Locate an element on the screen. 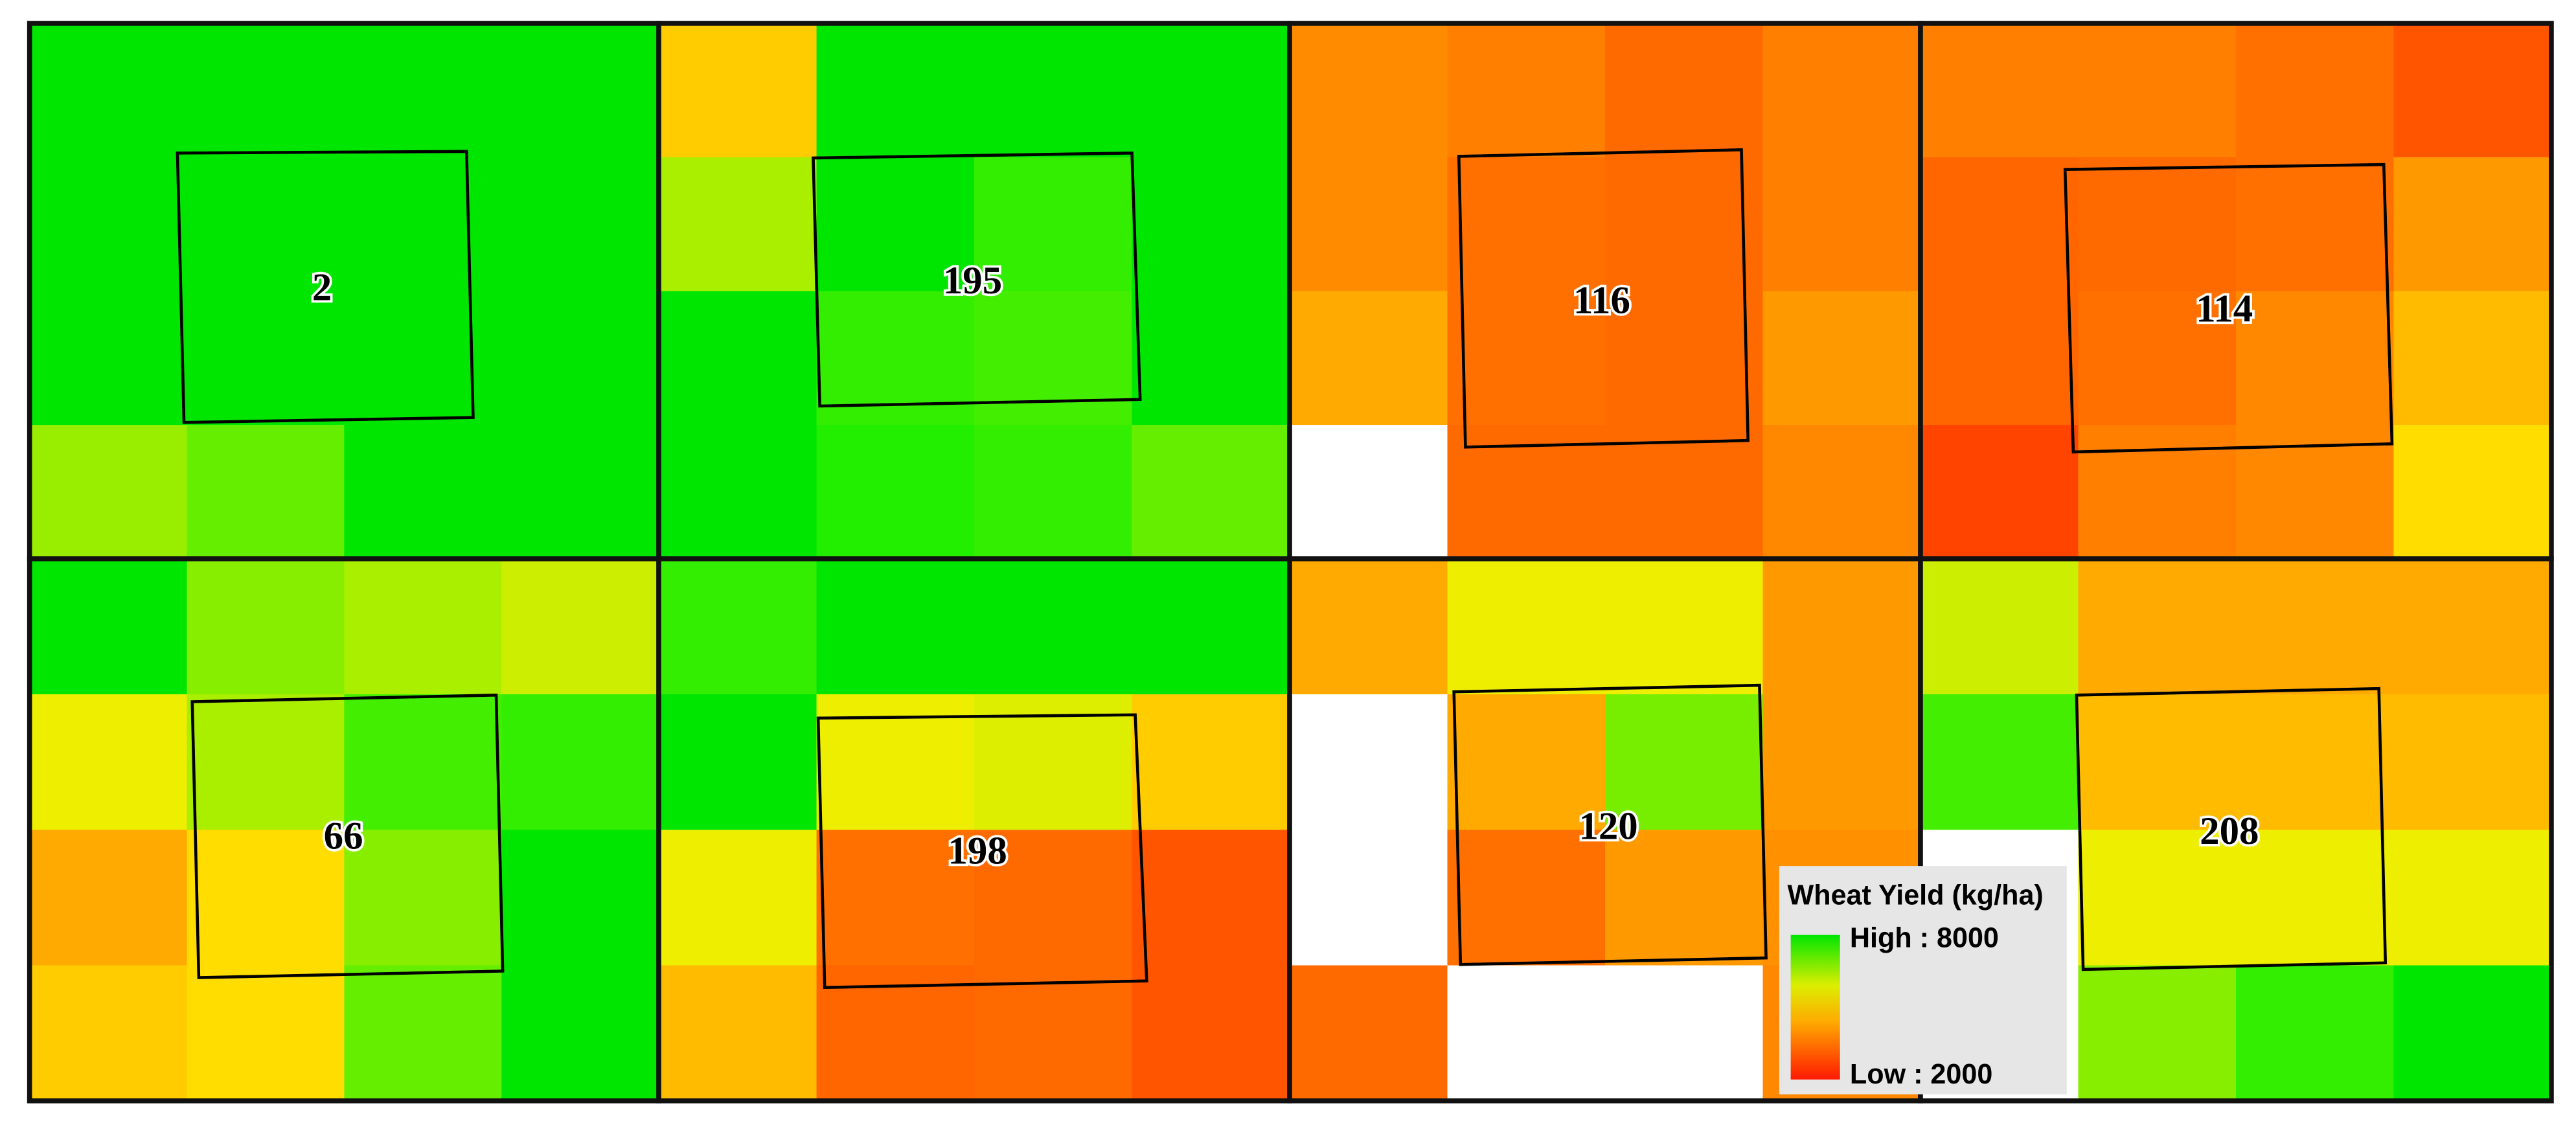 This screenshot has width=2576, height=1134. panel: 2 is located at coordinates (344, 291).